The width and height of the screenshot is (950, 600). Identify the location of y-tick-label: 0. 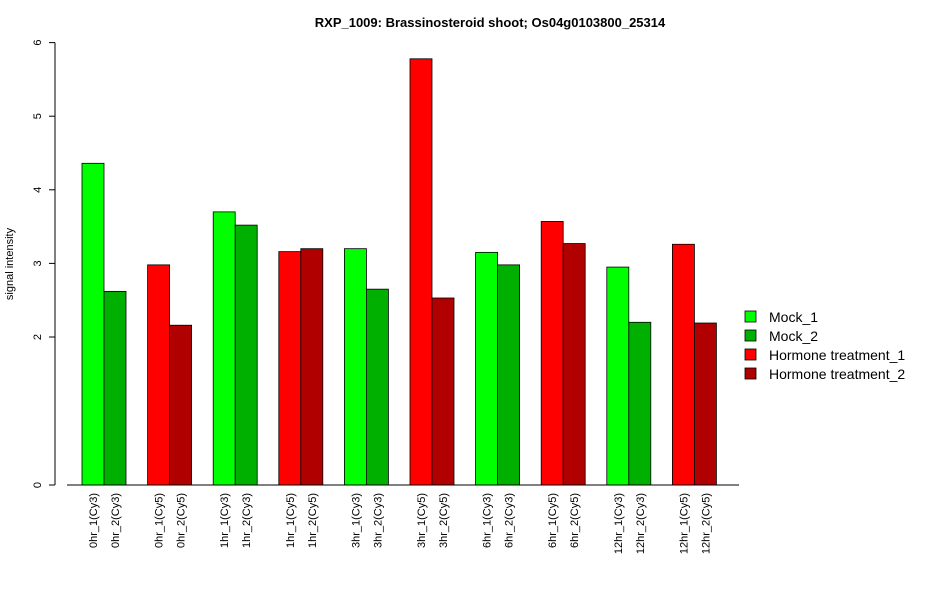
(38, 485).